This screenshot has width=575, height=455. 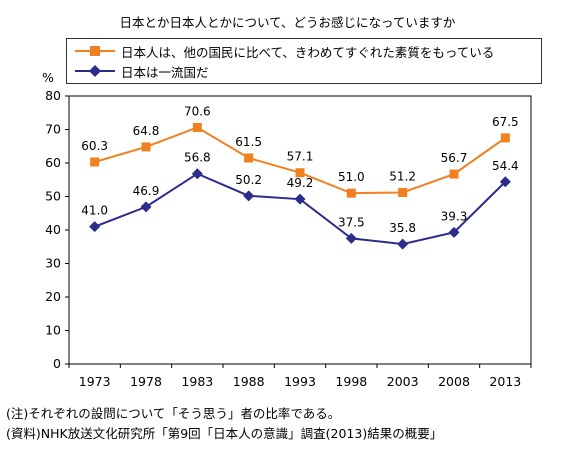 I want to click on legend-swatch-navy-diamond-icon, so click(x=95, y=71).